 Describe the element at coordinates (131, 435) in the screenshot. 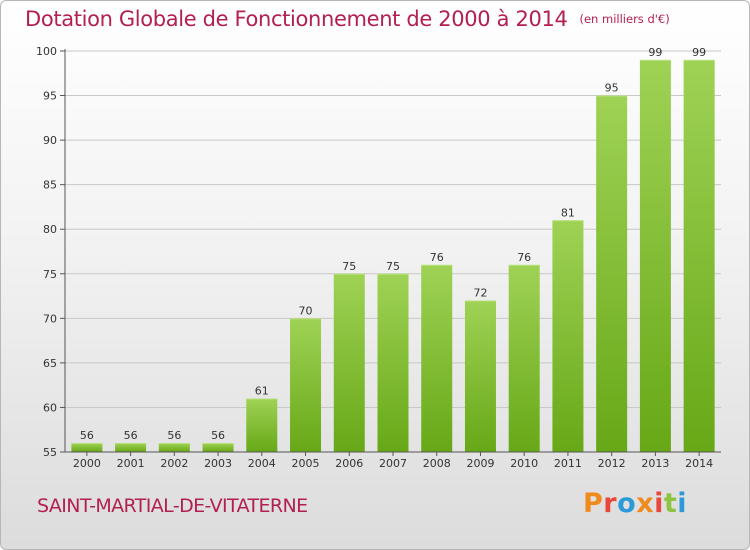

I see `data-label-2001: 56` at that location.